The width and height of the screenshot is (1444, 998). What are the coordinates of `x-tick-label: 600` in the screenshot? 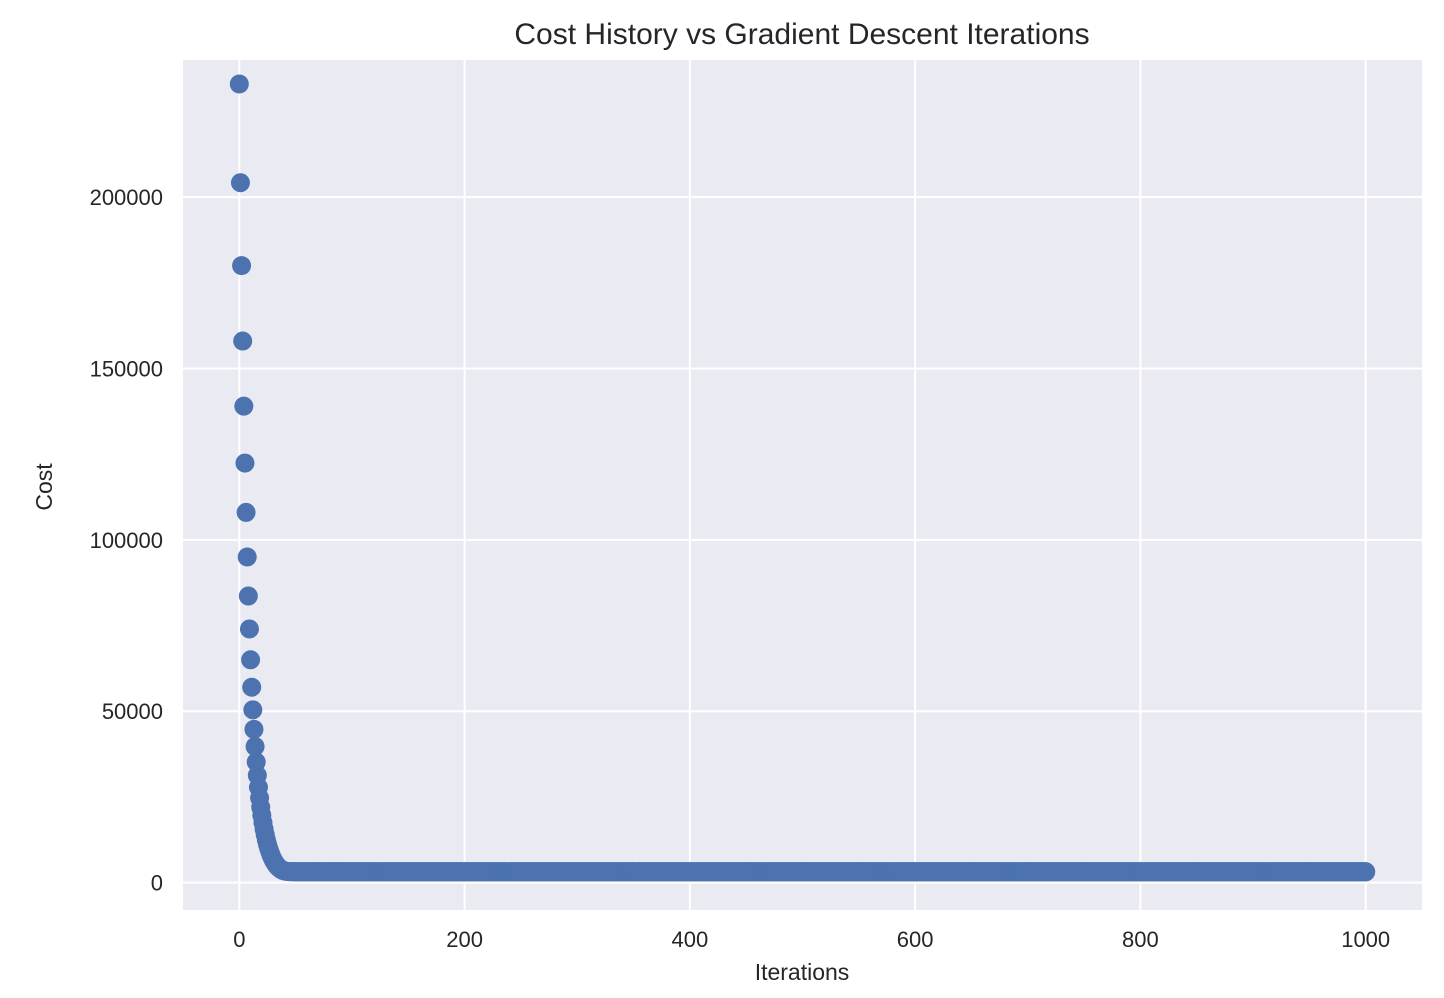 It's located at (915, 939).